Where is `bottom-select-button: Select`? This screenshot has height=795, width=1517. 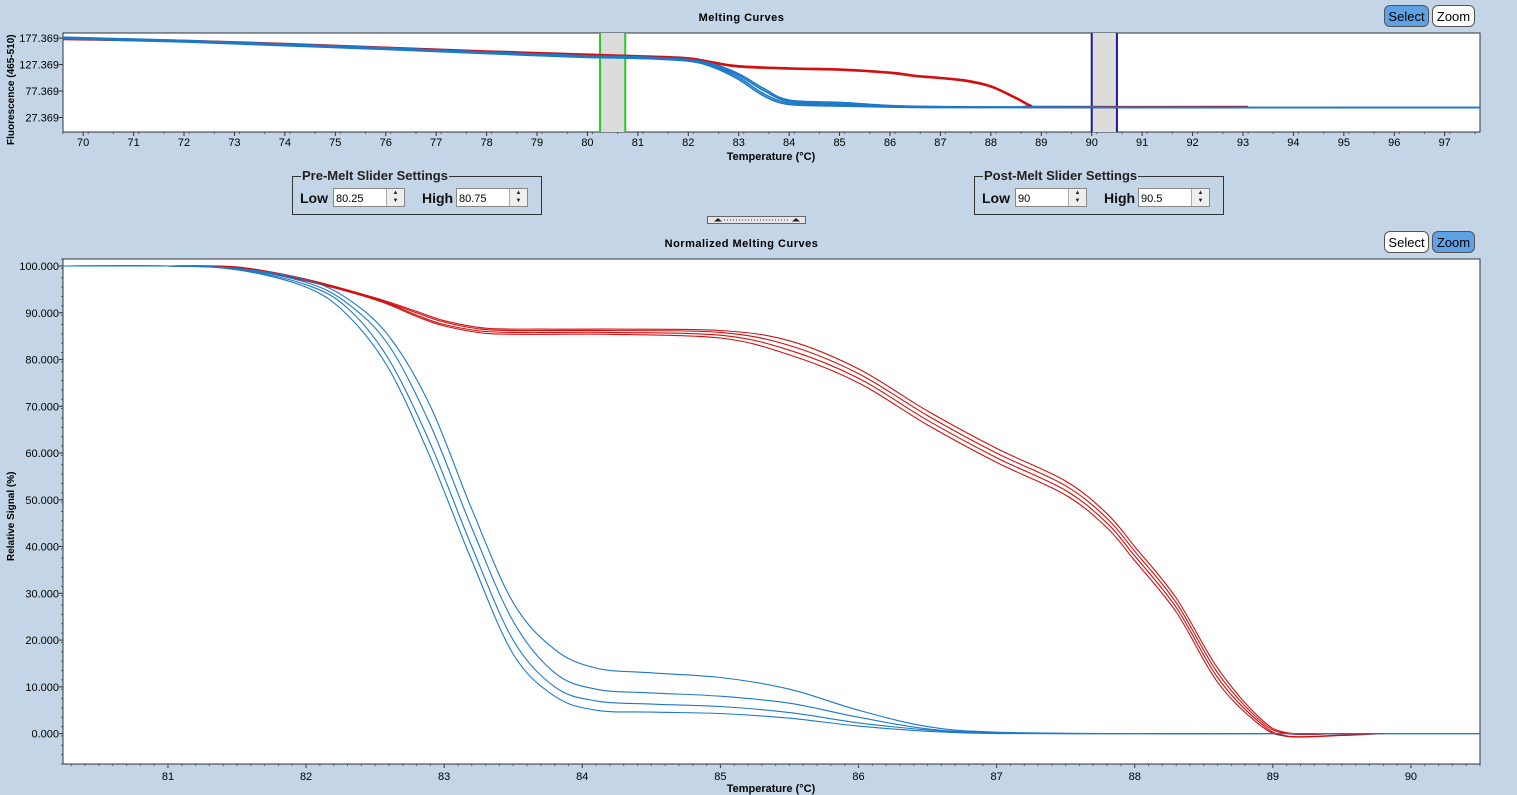 bottom-select-button: Select is located at coordinates (1406, 242).